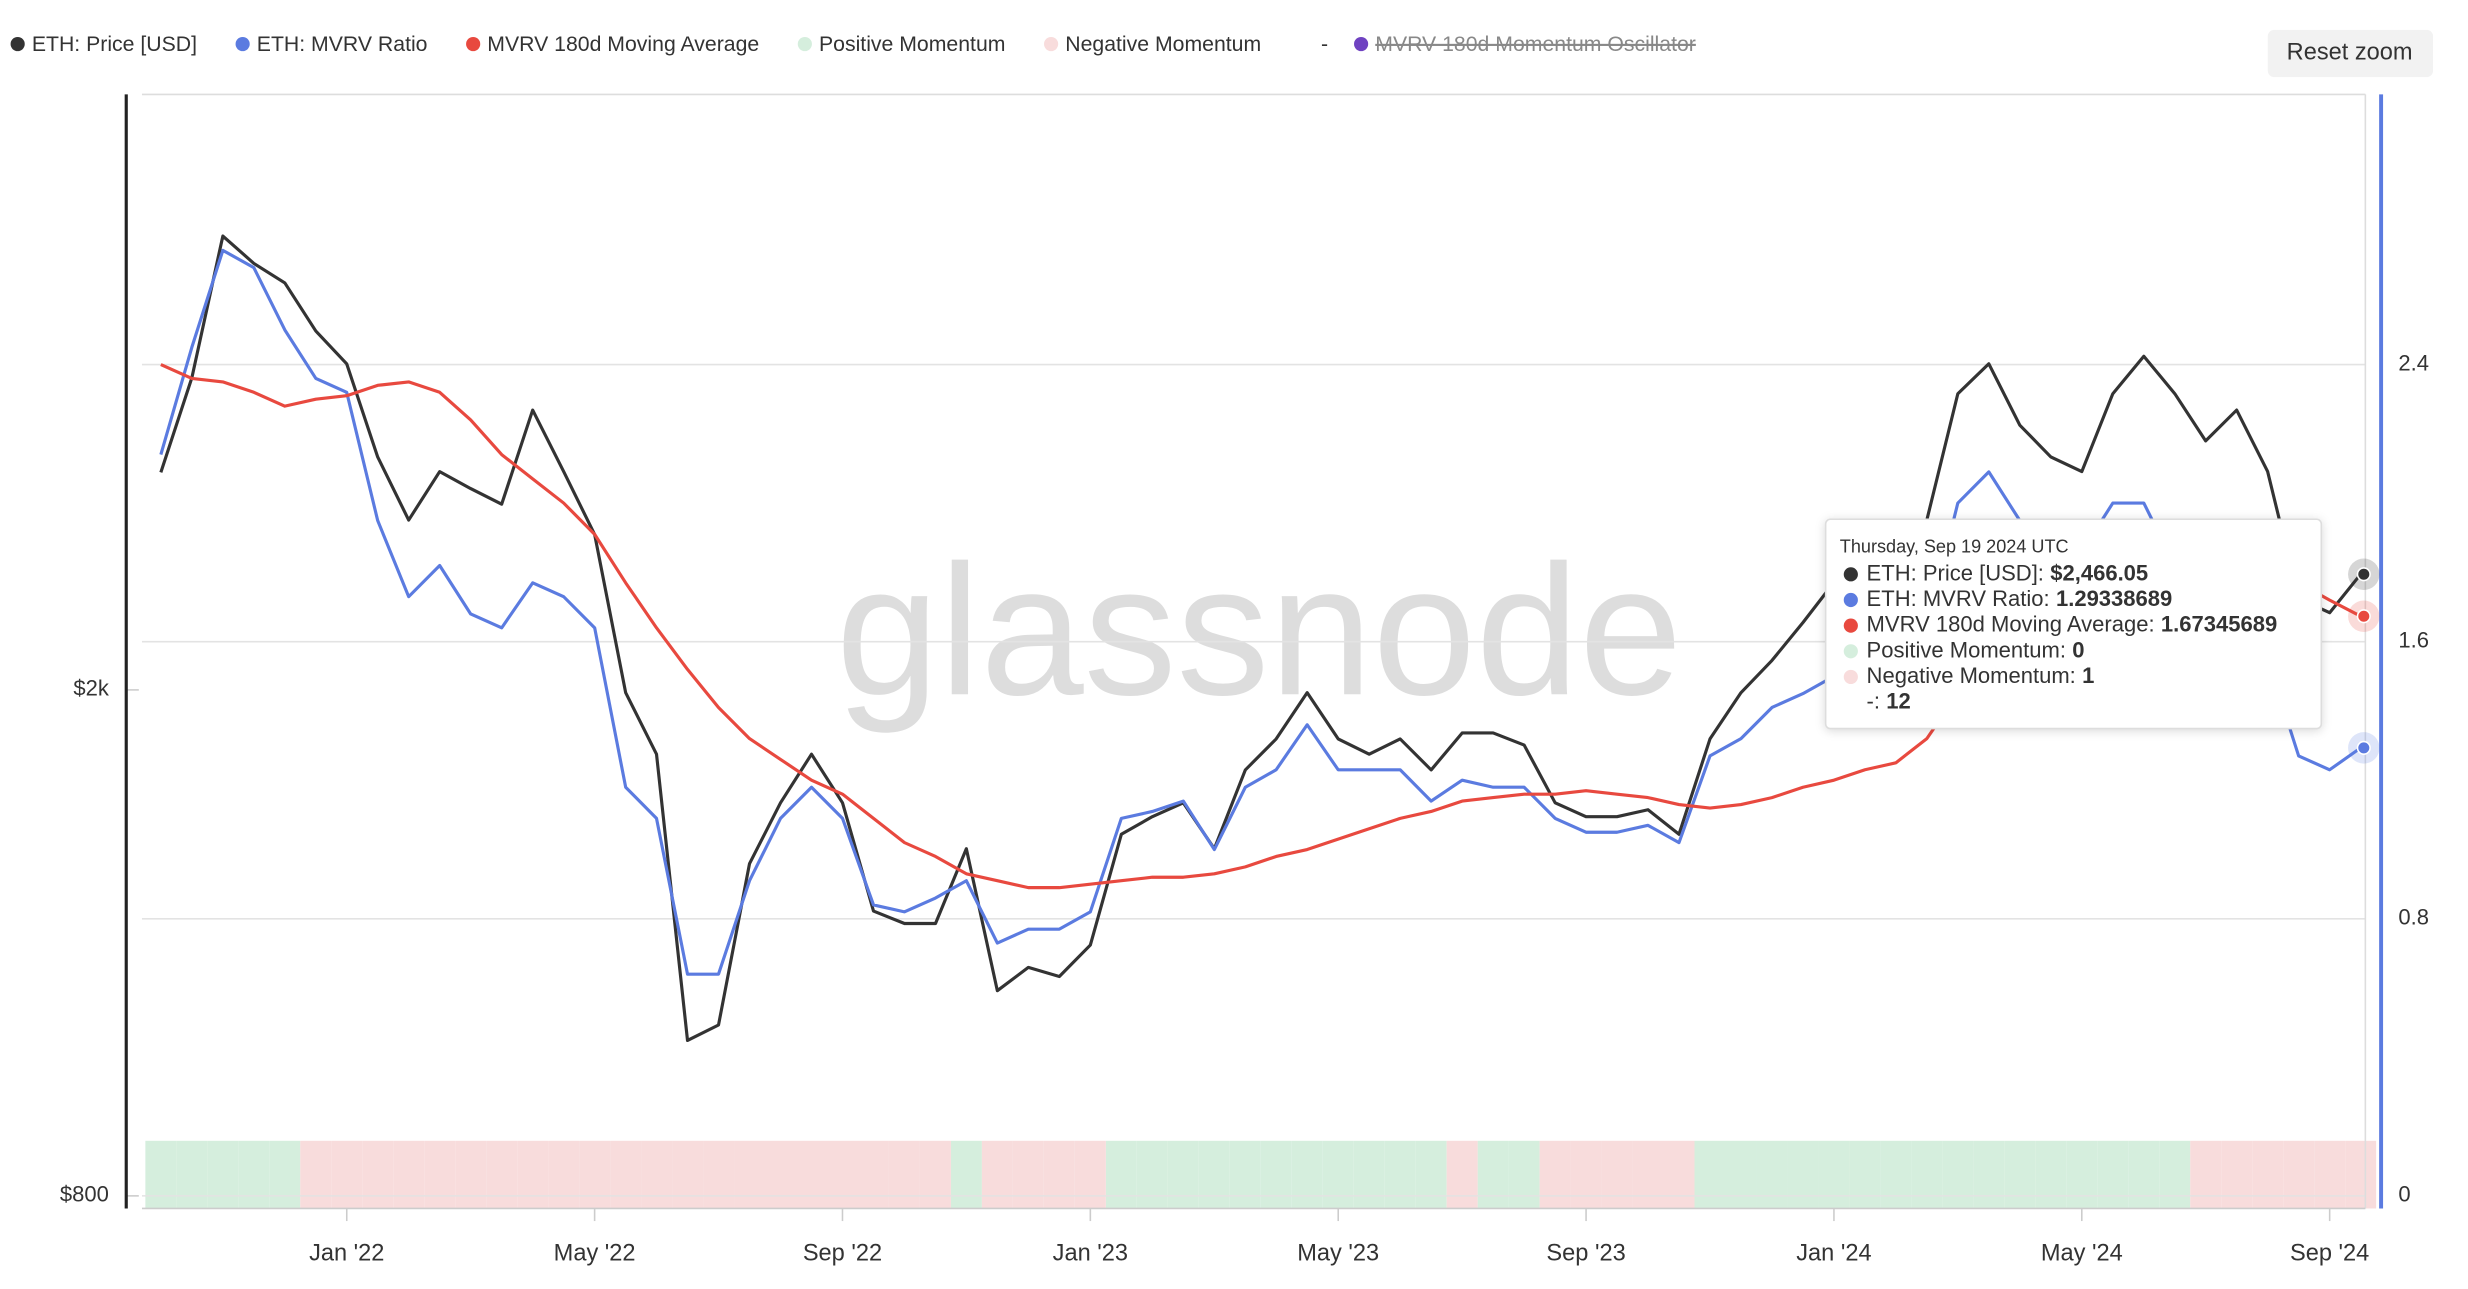 This screenshot has width=2468, height=1289. I want to click on tooltip-row: ETH: Price [USD]: $2,466.05, so click(2008, 572).